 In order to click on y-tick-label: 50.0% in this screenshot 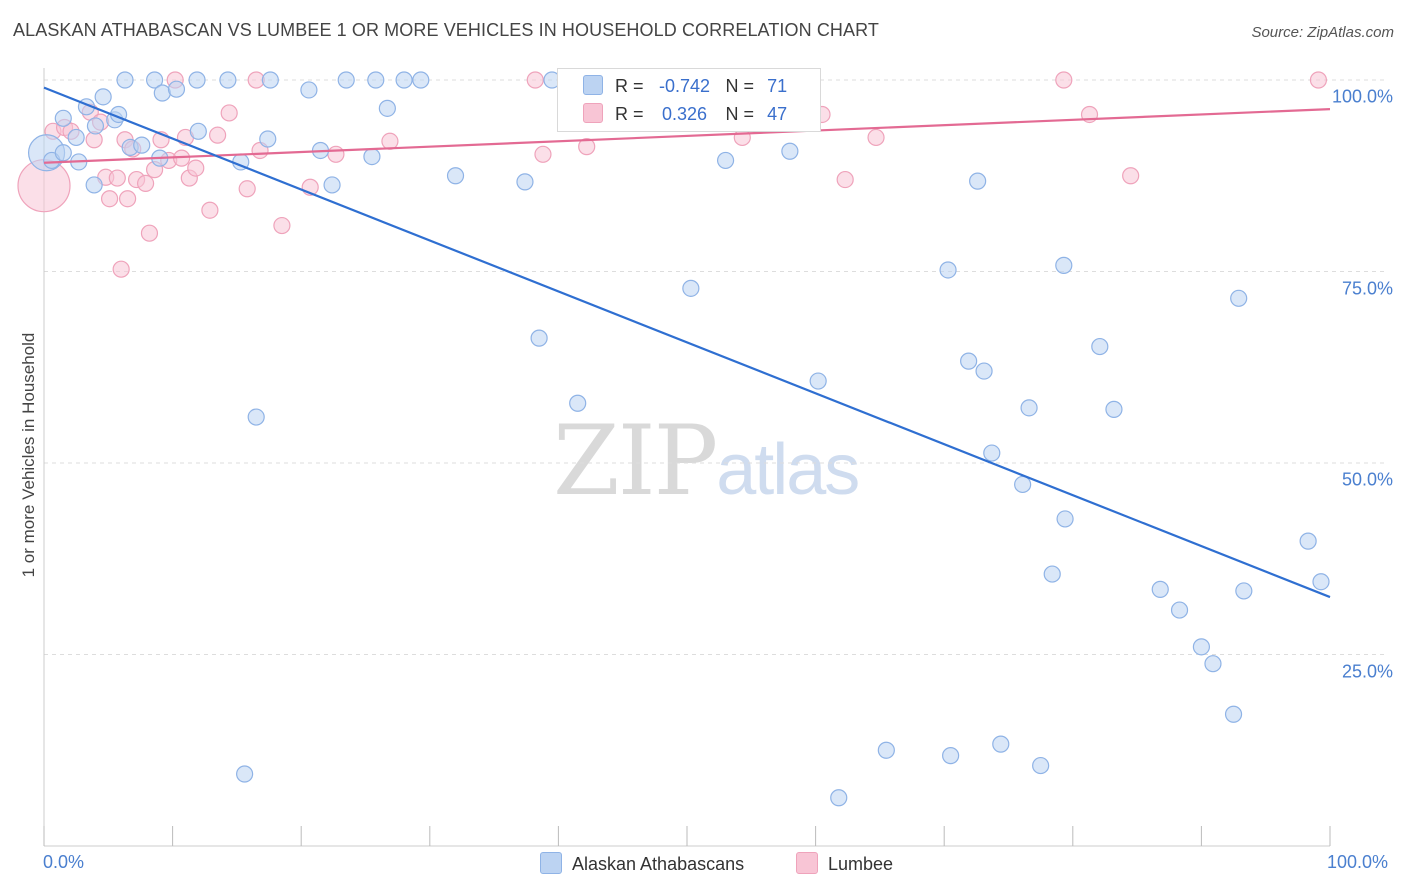, I will do `click(1367, 479)`.